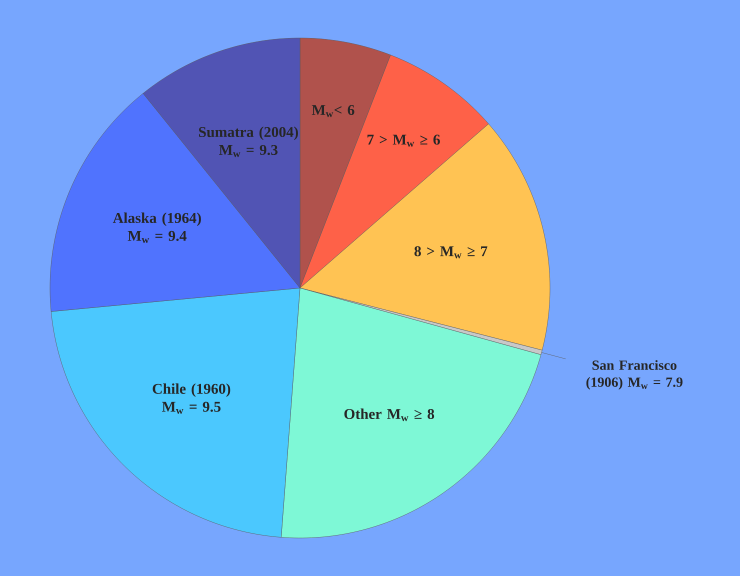 The width and height of the screenshot is (740, 576). I want to click on slice-label: Sumatra (2004) M$_{w}$ = 9.3, so click(248, 142).